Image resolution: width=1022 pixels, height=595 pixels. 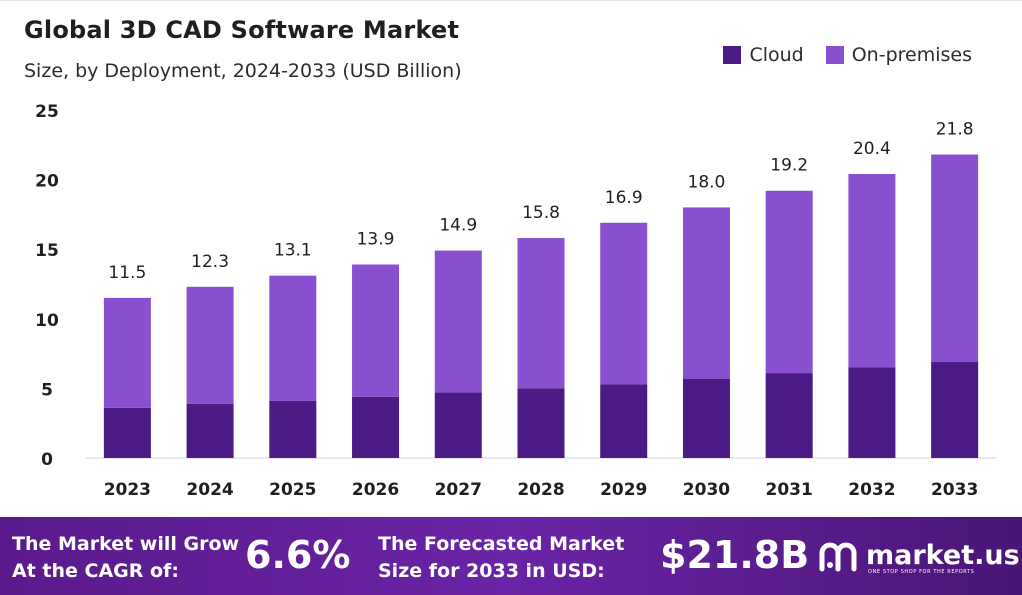 What do you see at coordinates (501, 544) in the screenshot?
I see `forecast-label-line1: The Forecasted Market` at bounding box center [501, 544].